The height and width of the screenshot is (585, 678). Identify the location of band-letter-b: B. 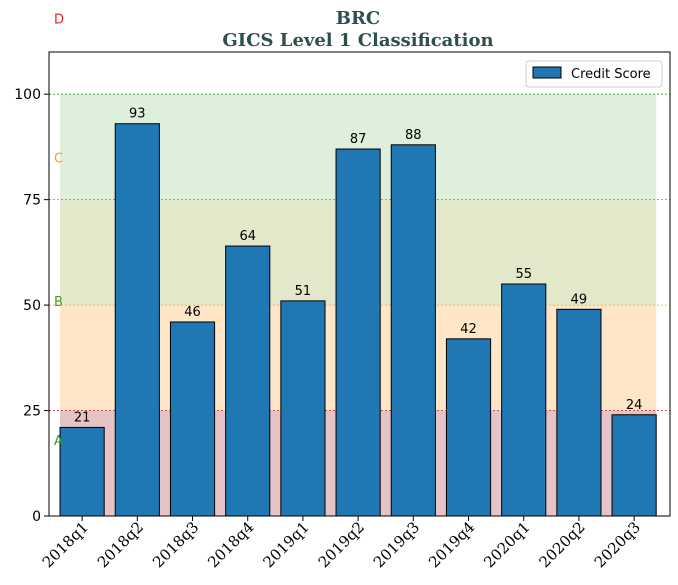
(58, 302).